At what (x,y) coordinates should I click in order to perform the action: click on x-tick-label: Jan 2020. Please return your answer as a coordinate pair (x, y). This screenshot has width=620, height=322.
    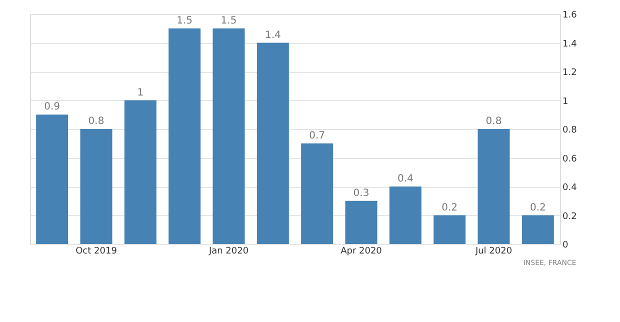
    Looking at the image, I should click on (228, 251).